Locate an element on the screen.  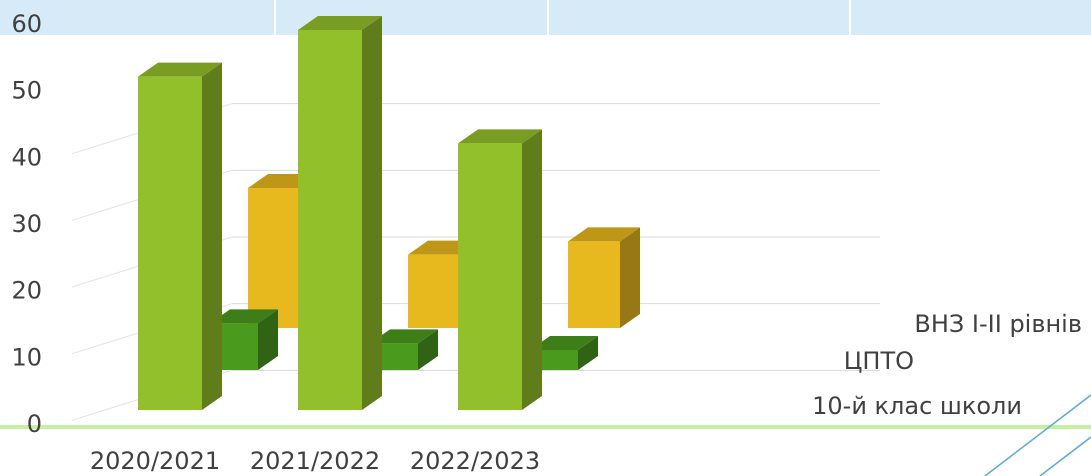
x-tick-label: 2020/2021 is located at coordinates (155, 461).